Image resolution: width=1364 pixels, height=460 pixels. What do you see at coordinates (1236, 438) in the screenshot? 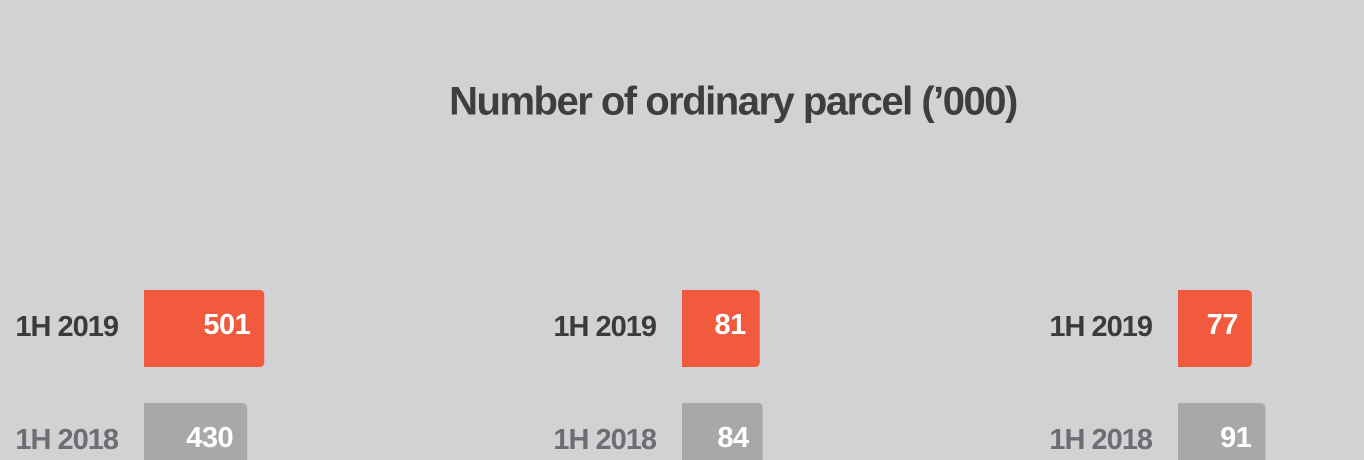
I see `value-label: 91` at bounding box center [1236, 438].